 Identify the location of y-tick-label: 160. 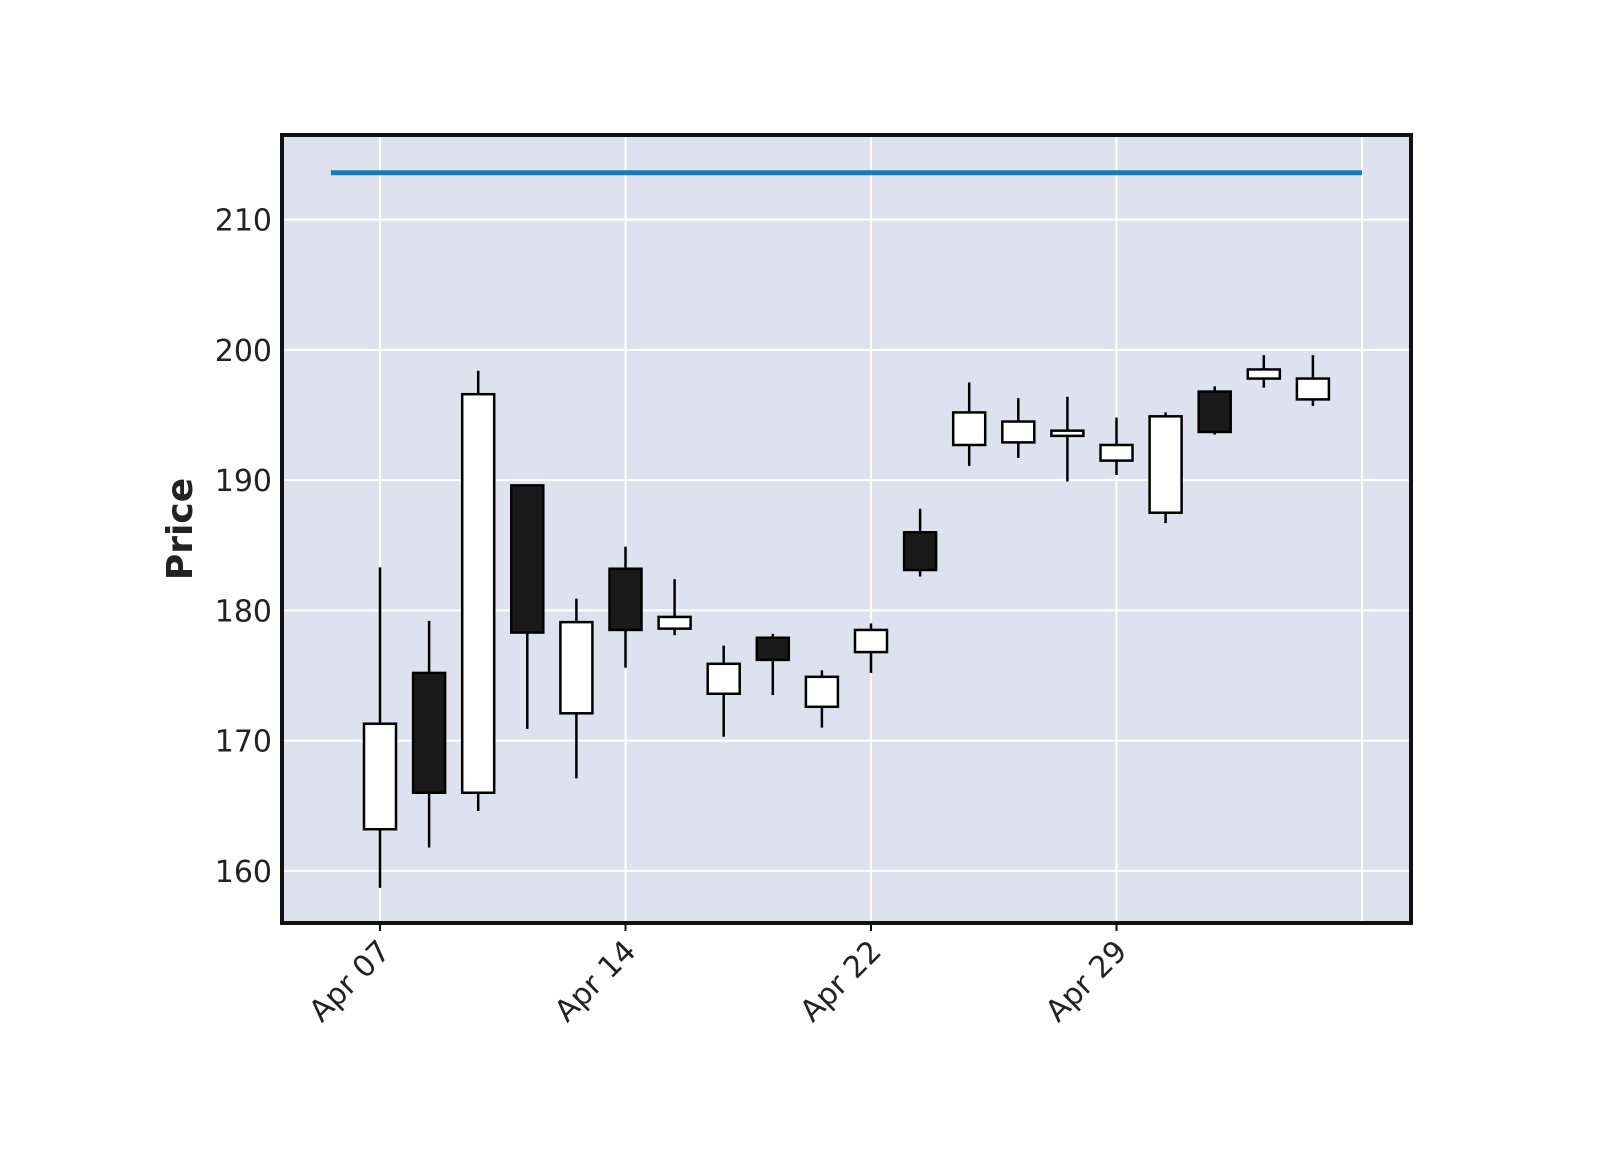
(243, 872).